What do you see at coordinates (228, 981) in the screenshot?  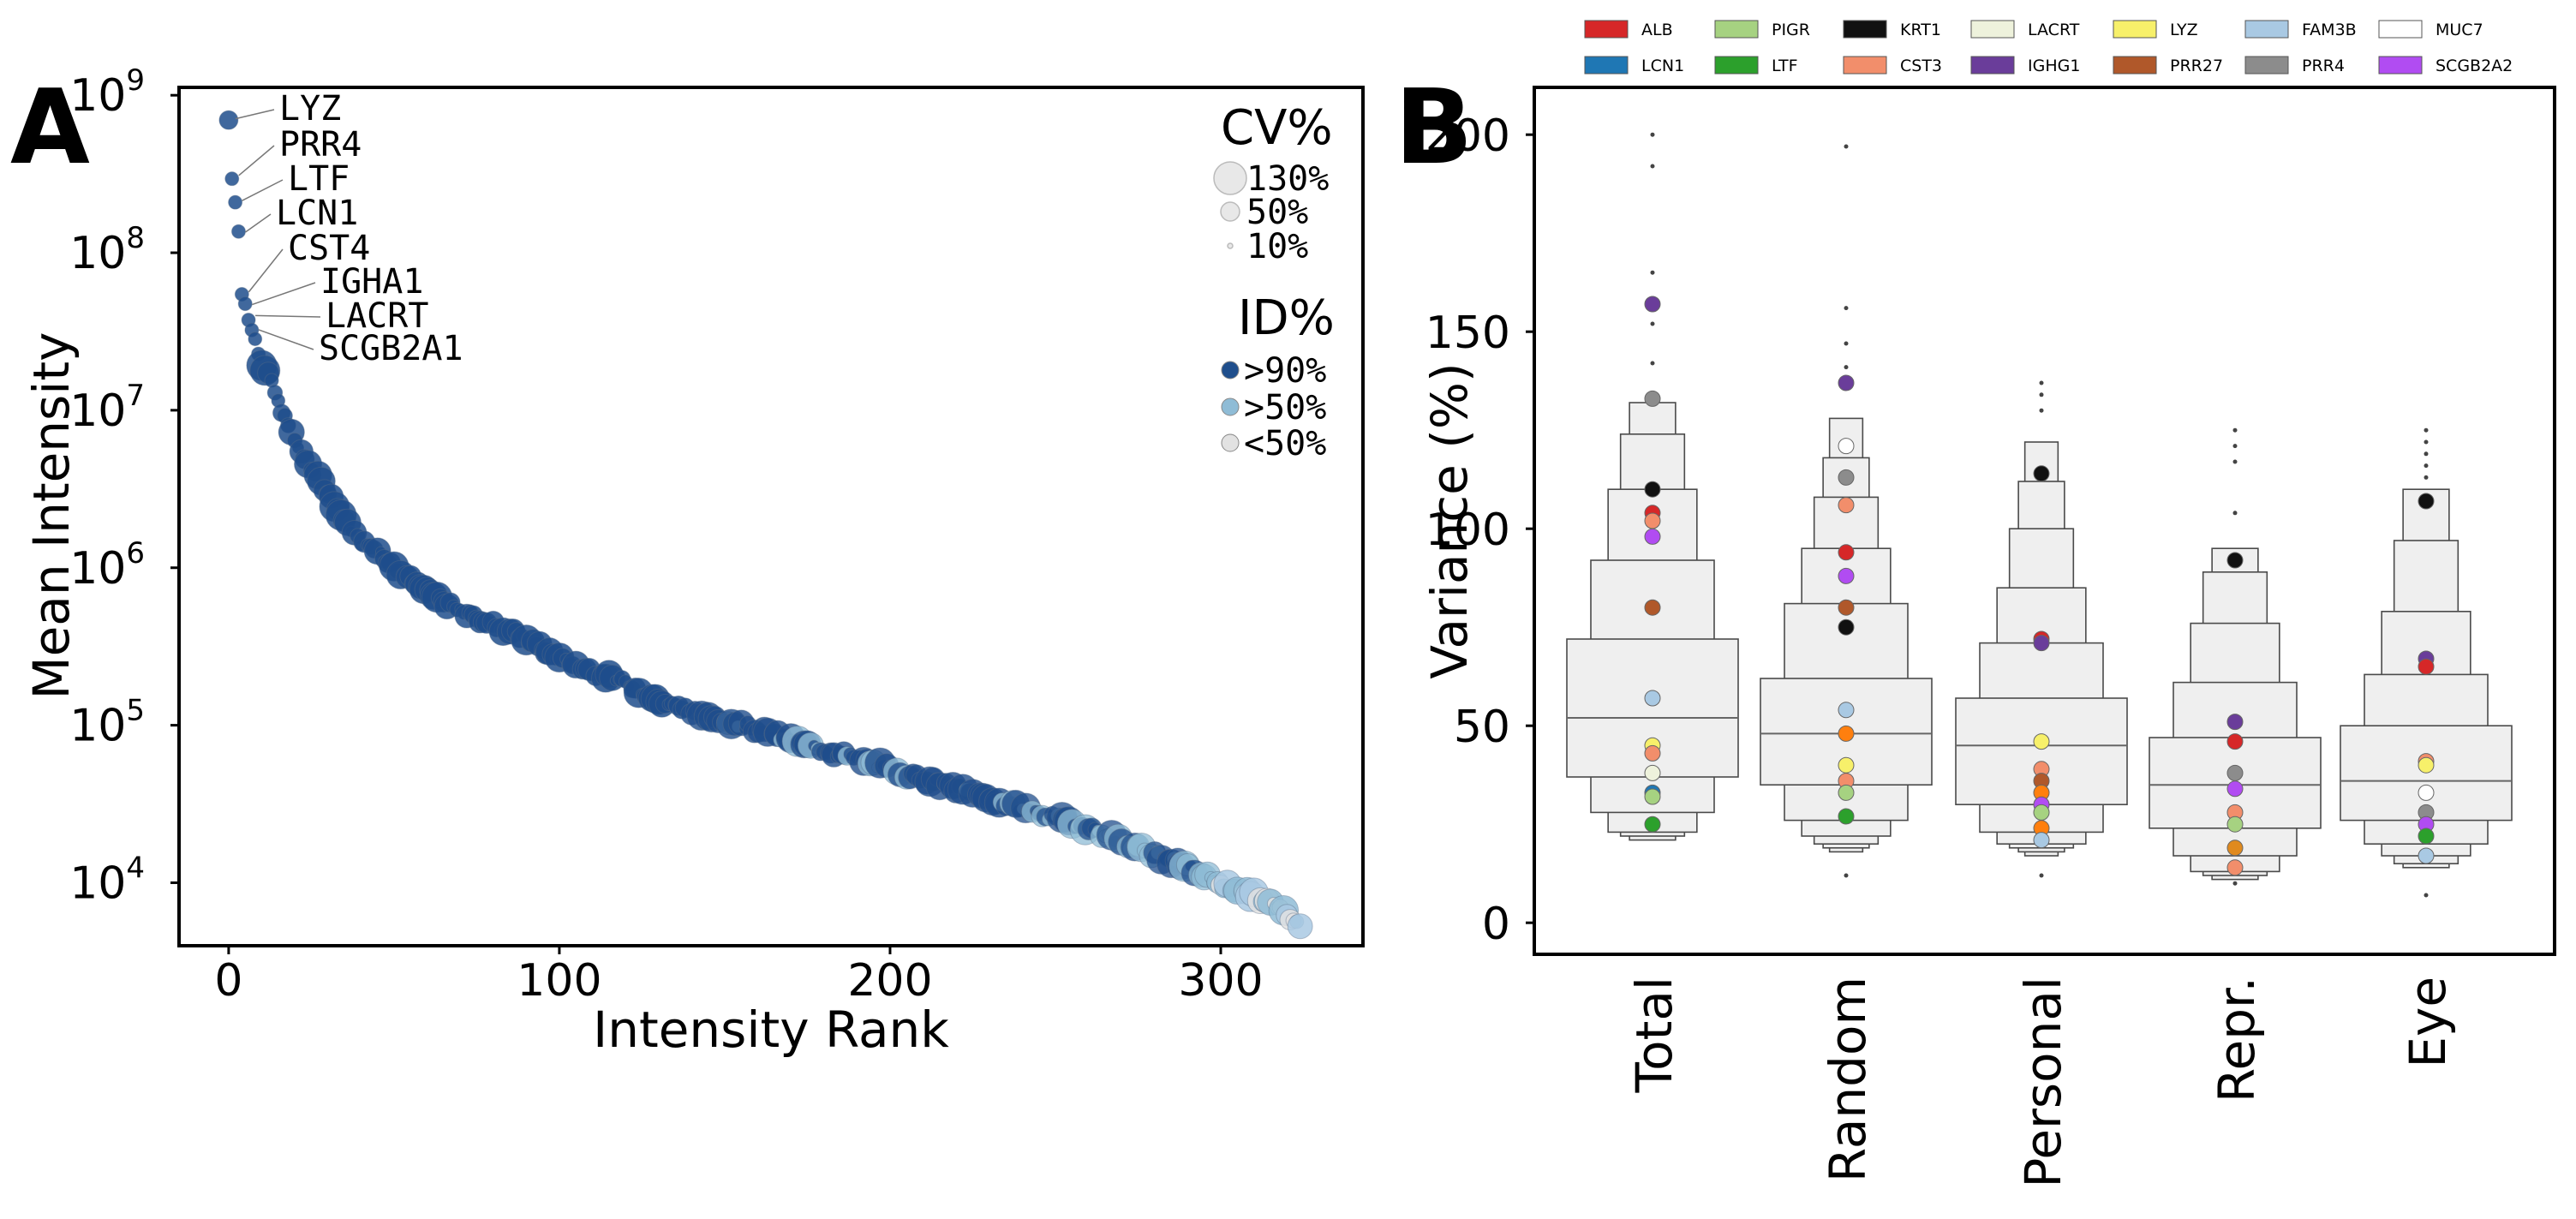 I see `x-tick-label: 0` at bounding box center [228, 981].